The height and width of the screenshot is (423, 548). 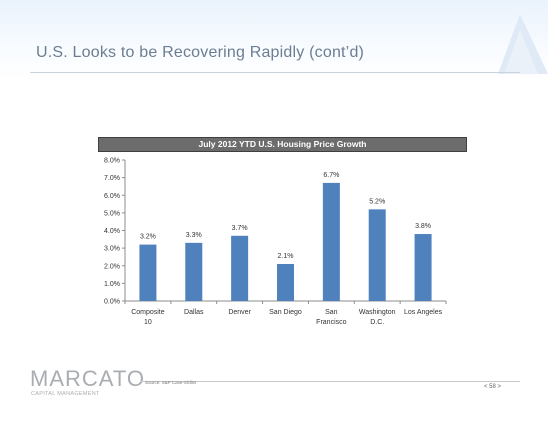 I want to click on y-tick-label: 5.0%, so click(x=112, y=213).